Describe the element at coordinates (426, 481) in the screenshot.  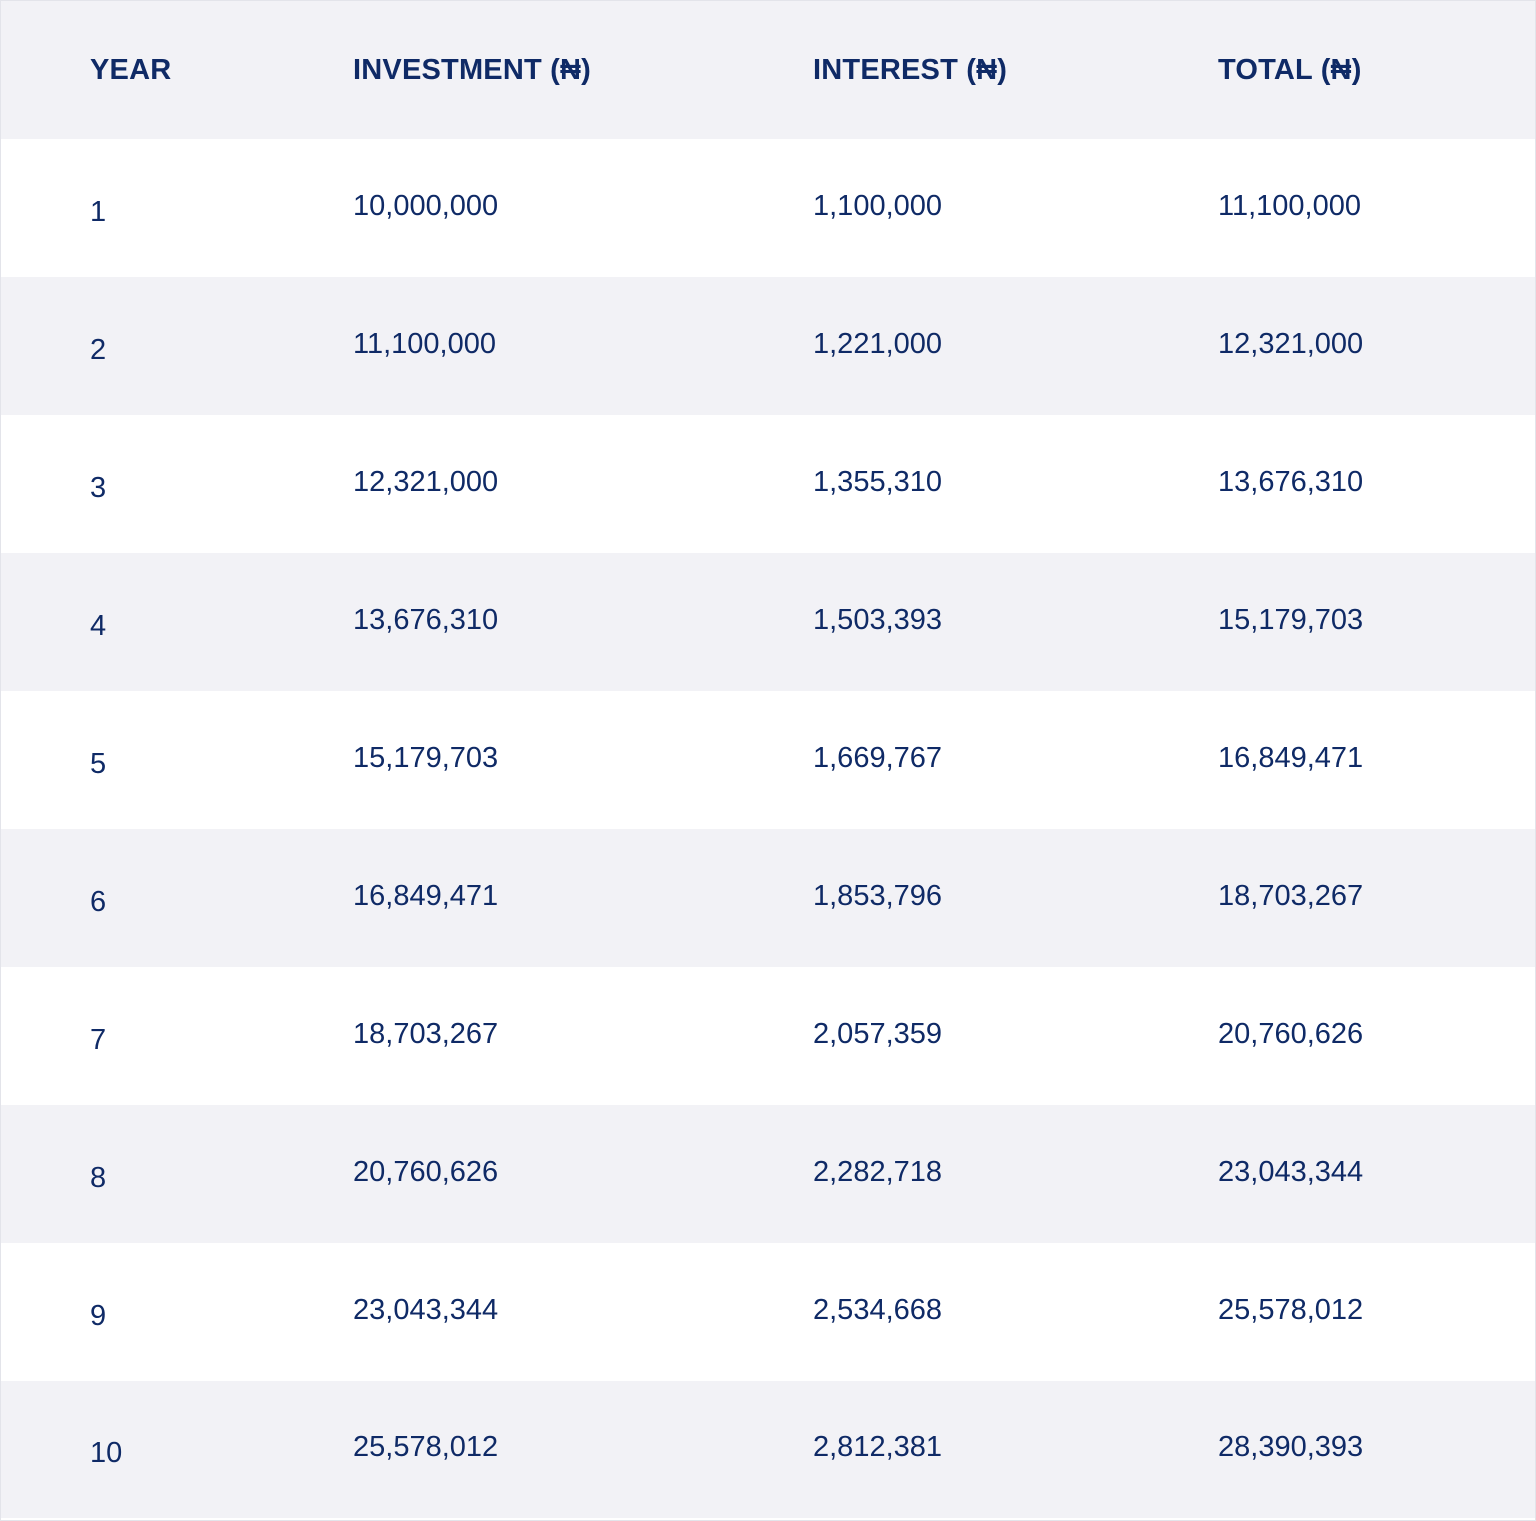
I see `investment-cell: 12,321,000` at that location.